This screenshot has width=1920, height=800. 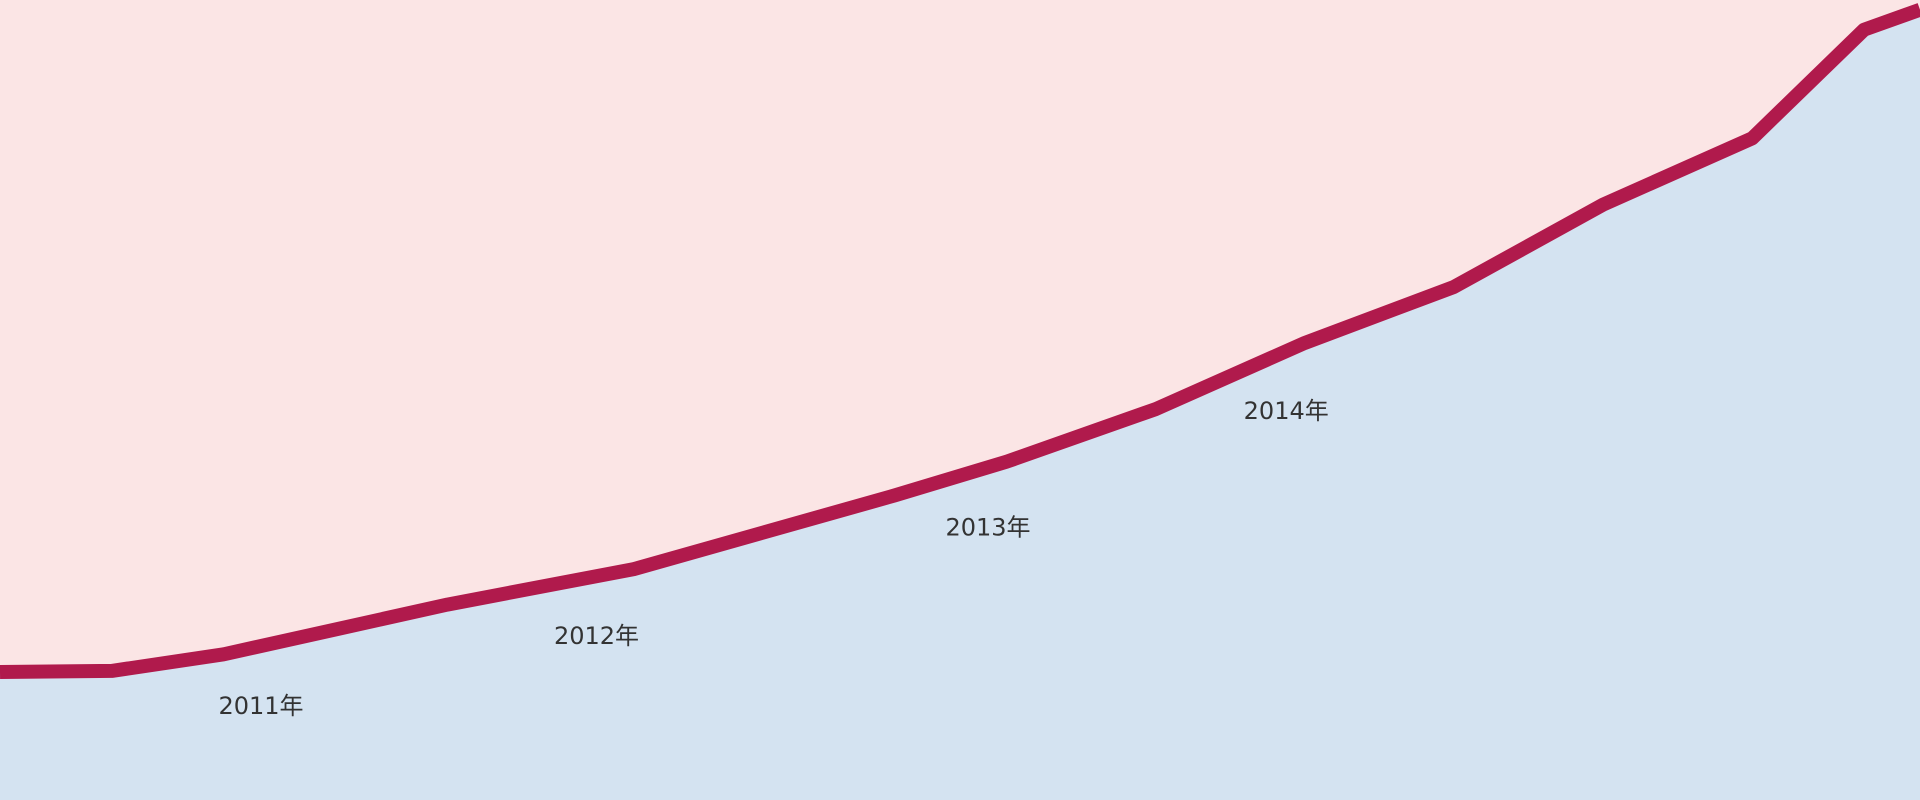 What do you see at coordinates (987, 527) in the screenshot?
I see `year-label: 2013年` at bounding box center [987, 527].